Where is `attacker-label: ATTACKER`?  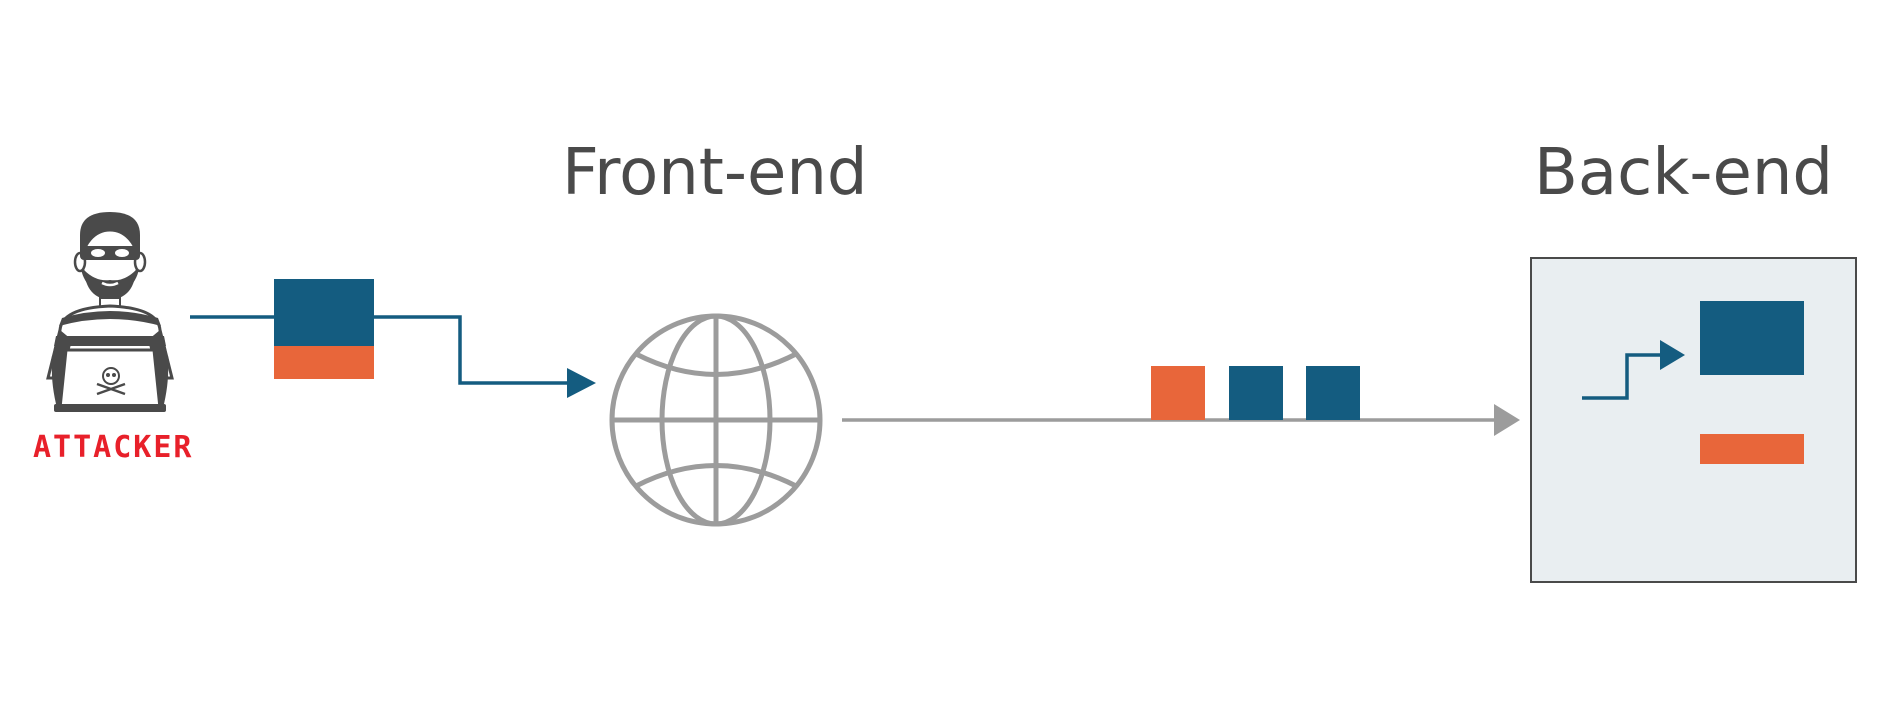 attacker-label: ATTACKER is located at coordinates (113, 447).